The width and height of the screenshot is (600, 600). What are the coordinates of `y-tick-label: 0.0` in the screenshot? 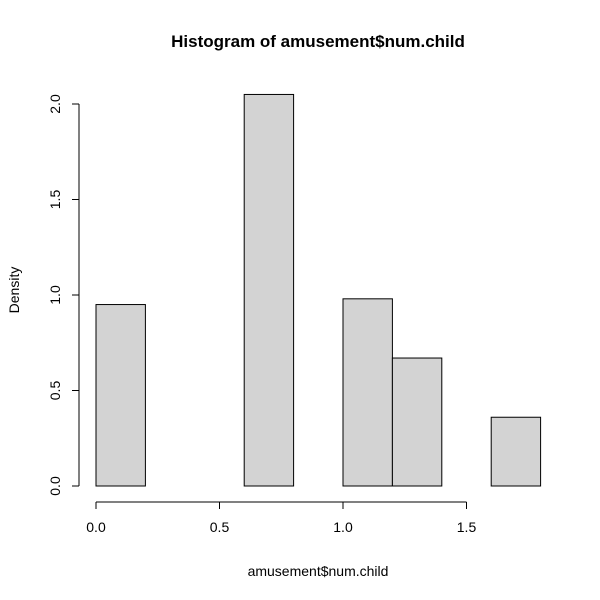 It's located at (55, 486).